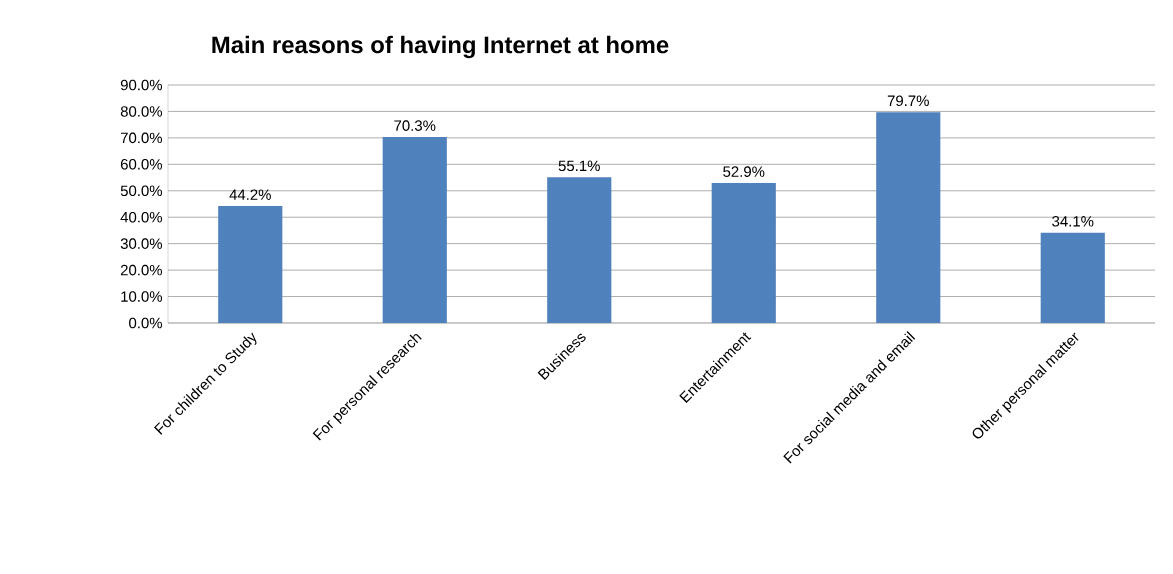  What do you see at coordinates (744, 171) in the screenshot?
I see `data-label: 52.9%` at bounding box center [744, 171].